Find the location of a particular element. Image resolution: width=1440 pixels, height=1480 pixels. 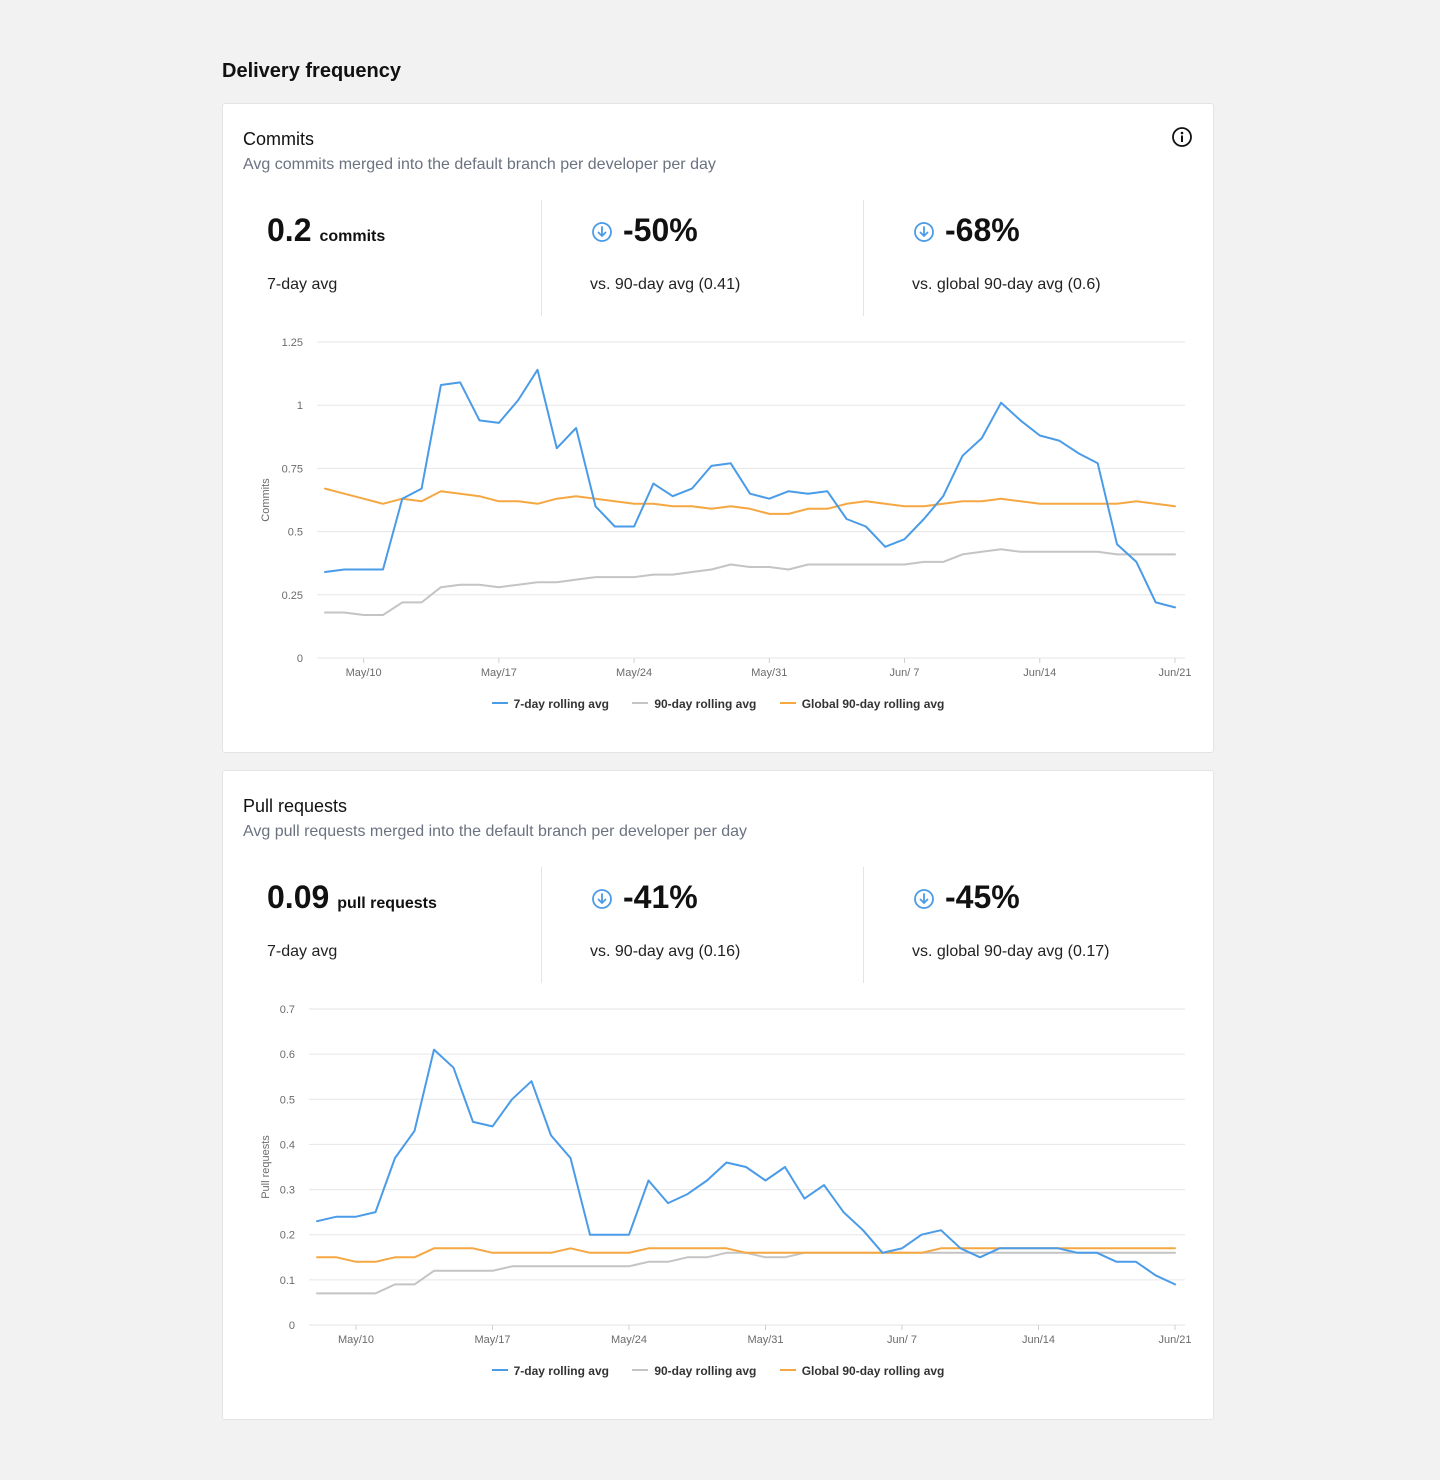

stat-vs-90day: -41% vs. 90-day avg (0.16) is located at coordinates (701, 925).